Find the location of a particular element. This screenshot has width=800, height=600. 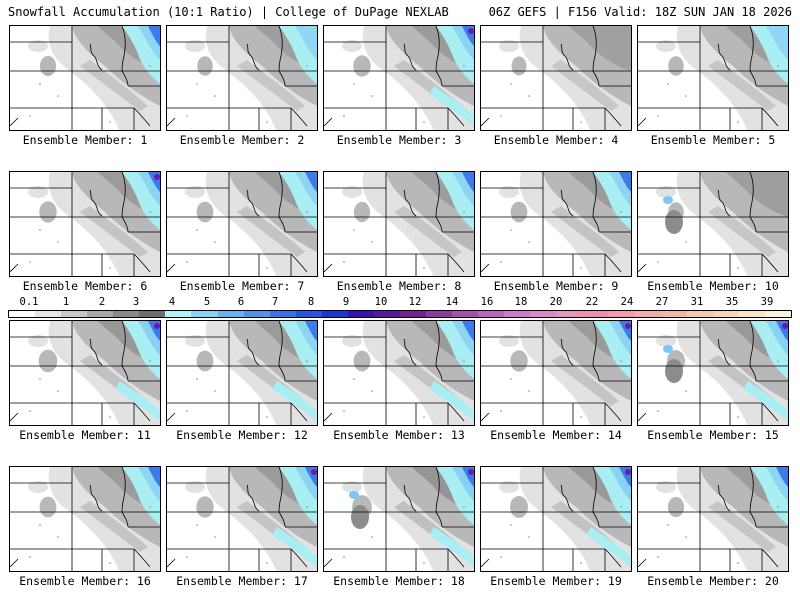

ensemble-member-caption: Ensemble Member: 12 is located at coordinates (242, 435).